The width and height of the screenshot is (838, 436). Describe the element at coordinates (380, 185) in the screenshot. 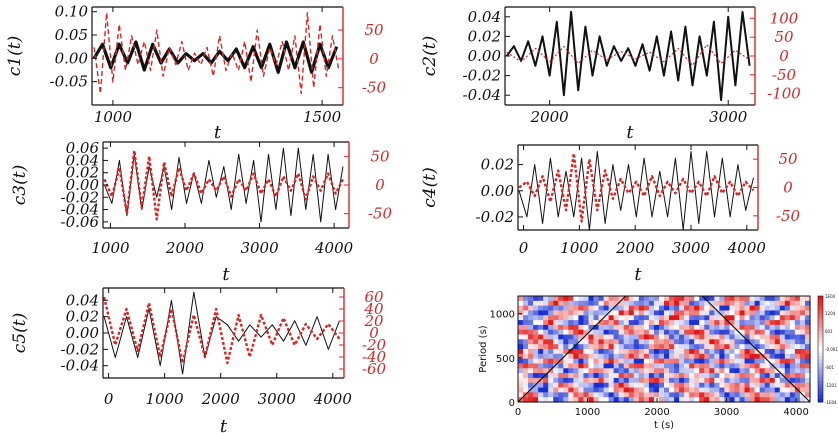

I see `y2-tick-label: 0` at that location.